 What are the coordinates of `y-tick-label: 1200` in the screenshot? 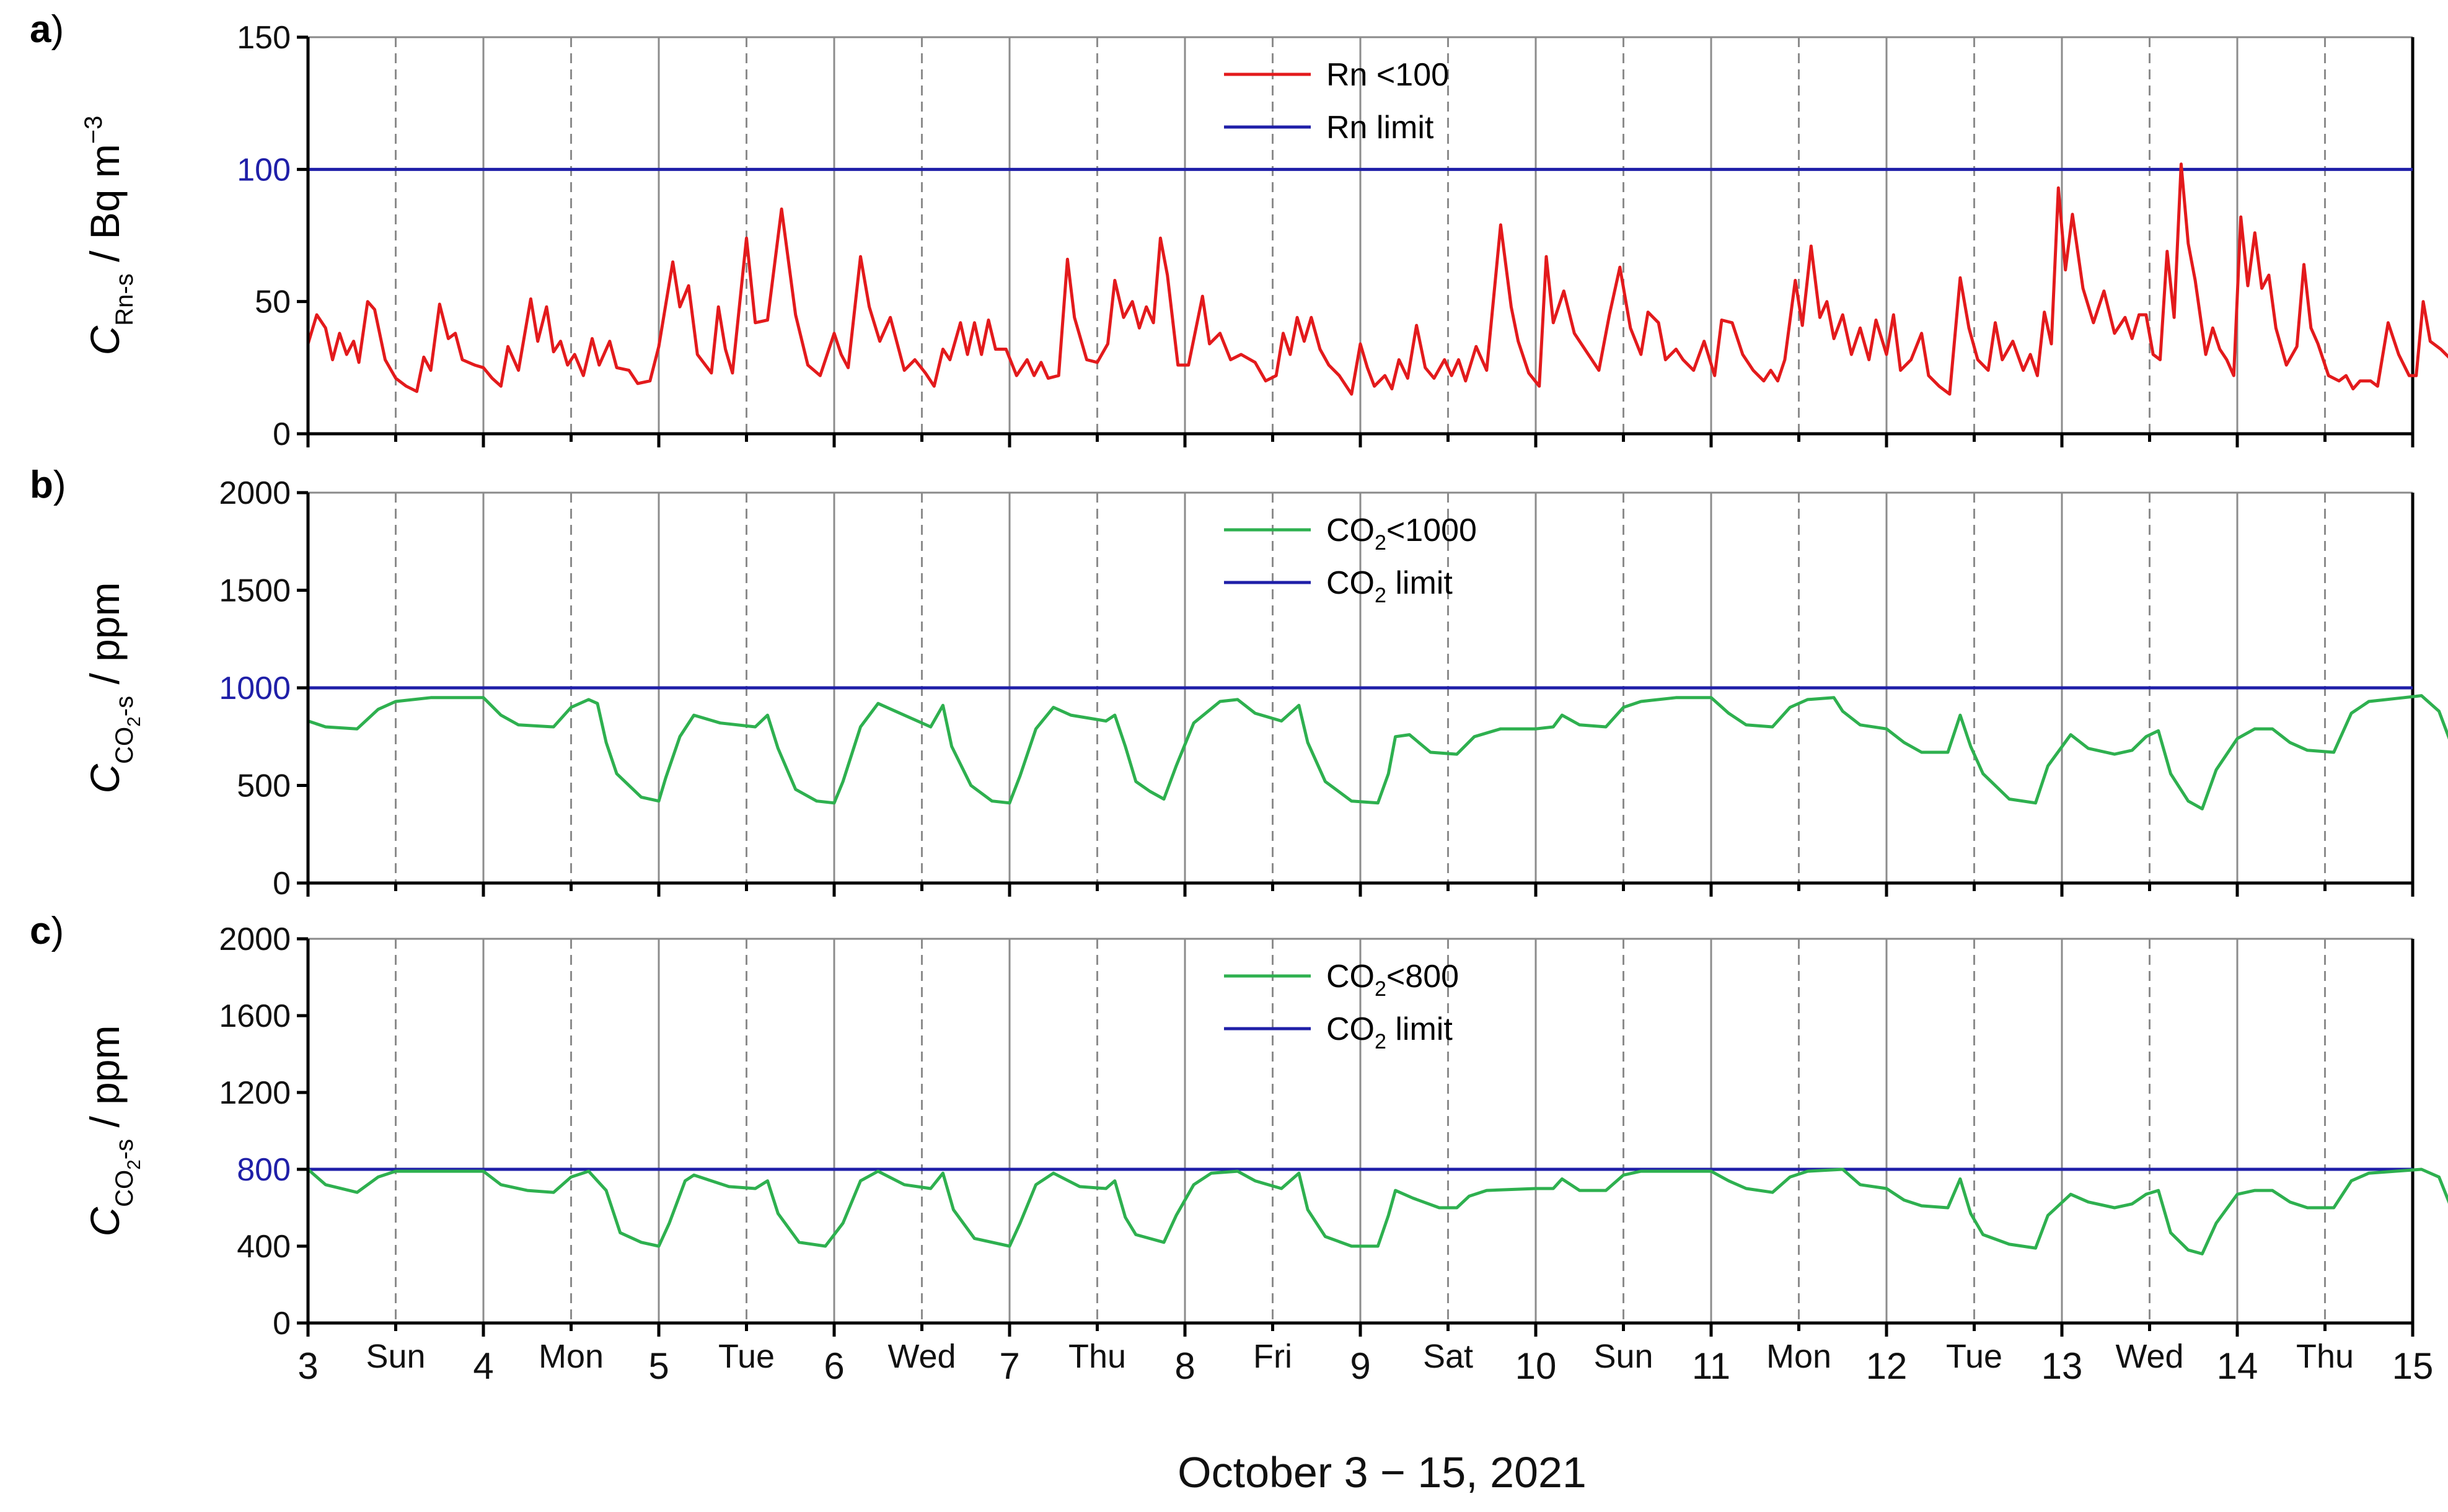 It's located at (255, 1093).